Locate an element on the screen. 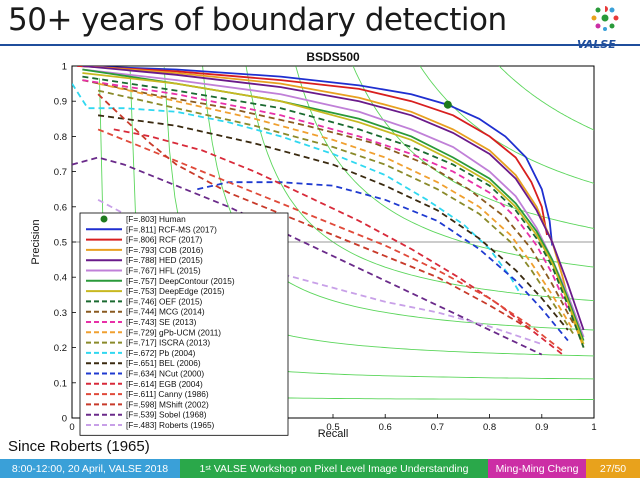 The width and height of the screenshot is (640, 478). x-tick-label: 1 is located at coordinates (593, 427).